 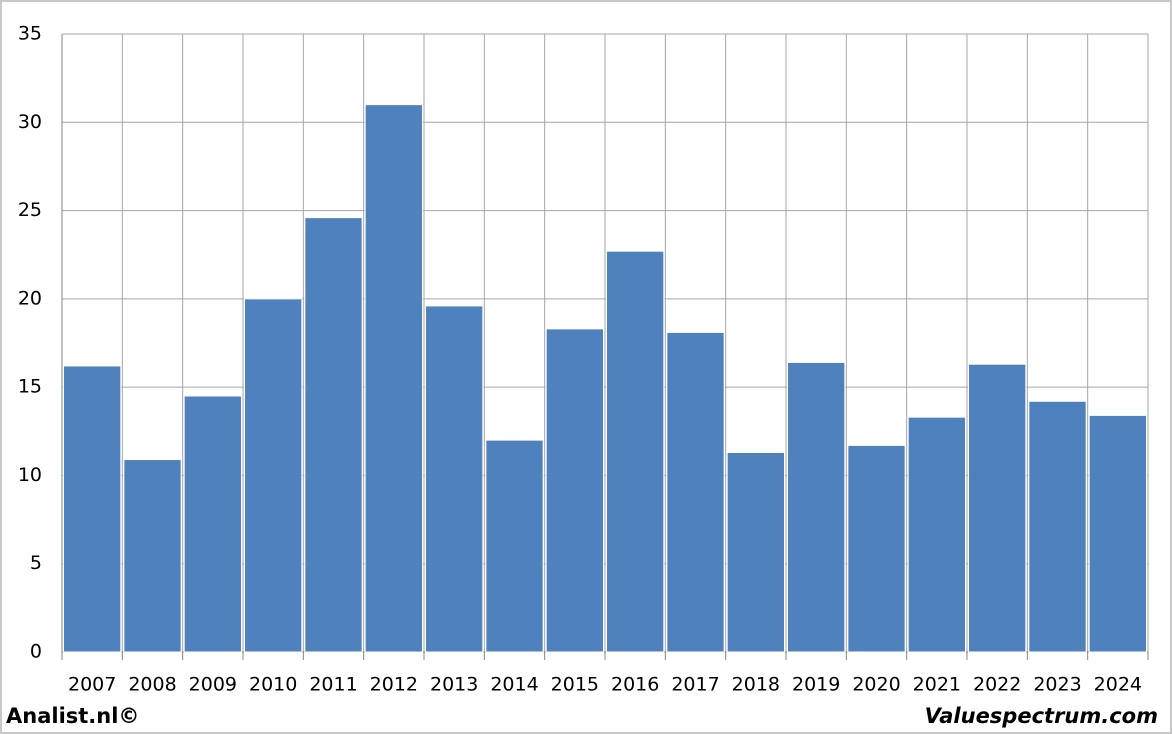 I want to click on x-tick-label: 2008, so click(x=152, y=685).